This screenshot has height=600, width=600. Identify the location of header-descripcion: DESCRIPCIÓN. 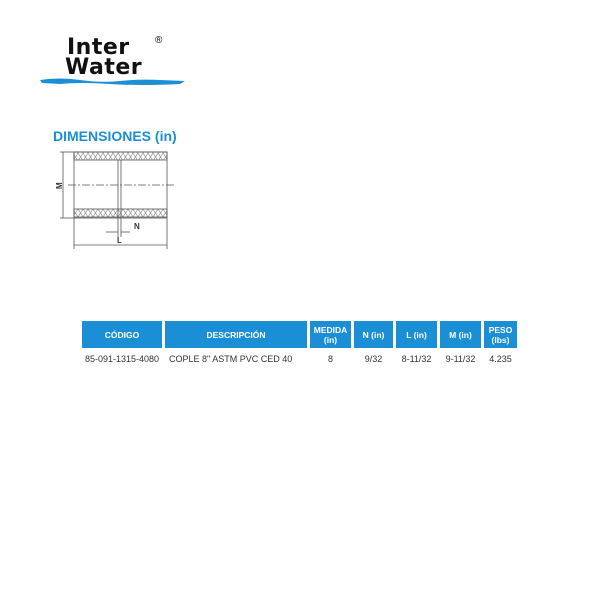
(236, 334).